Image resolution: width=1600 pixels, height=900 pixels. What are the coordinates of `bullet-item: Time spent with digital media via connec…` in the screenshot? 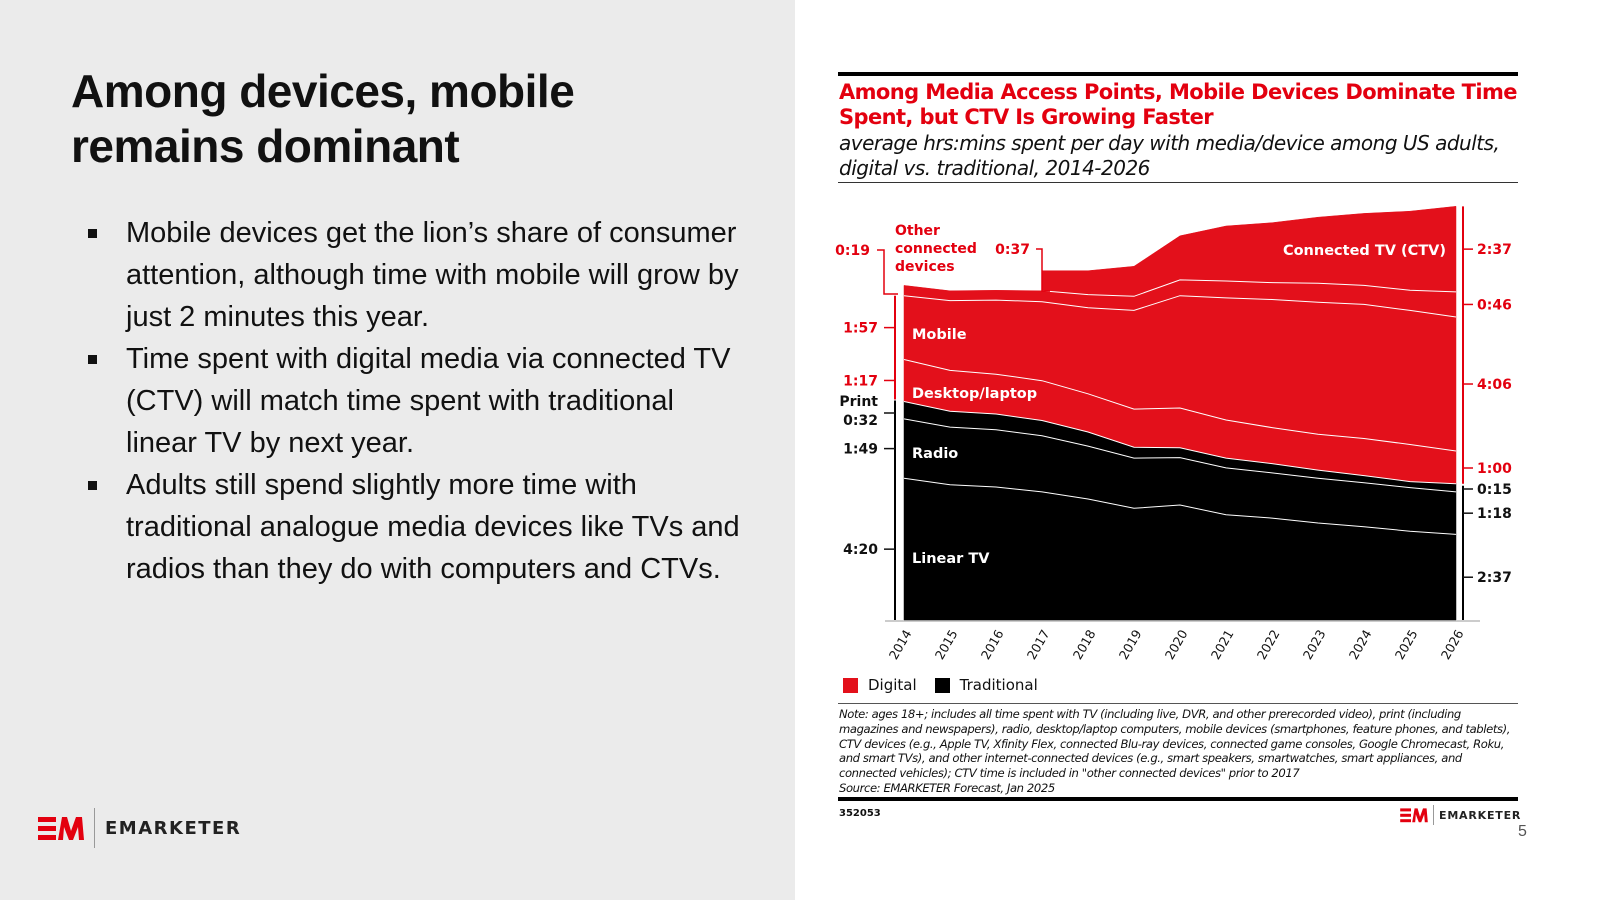 It's located at (418, 401).